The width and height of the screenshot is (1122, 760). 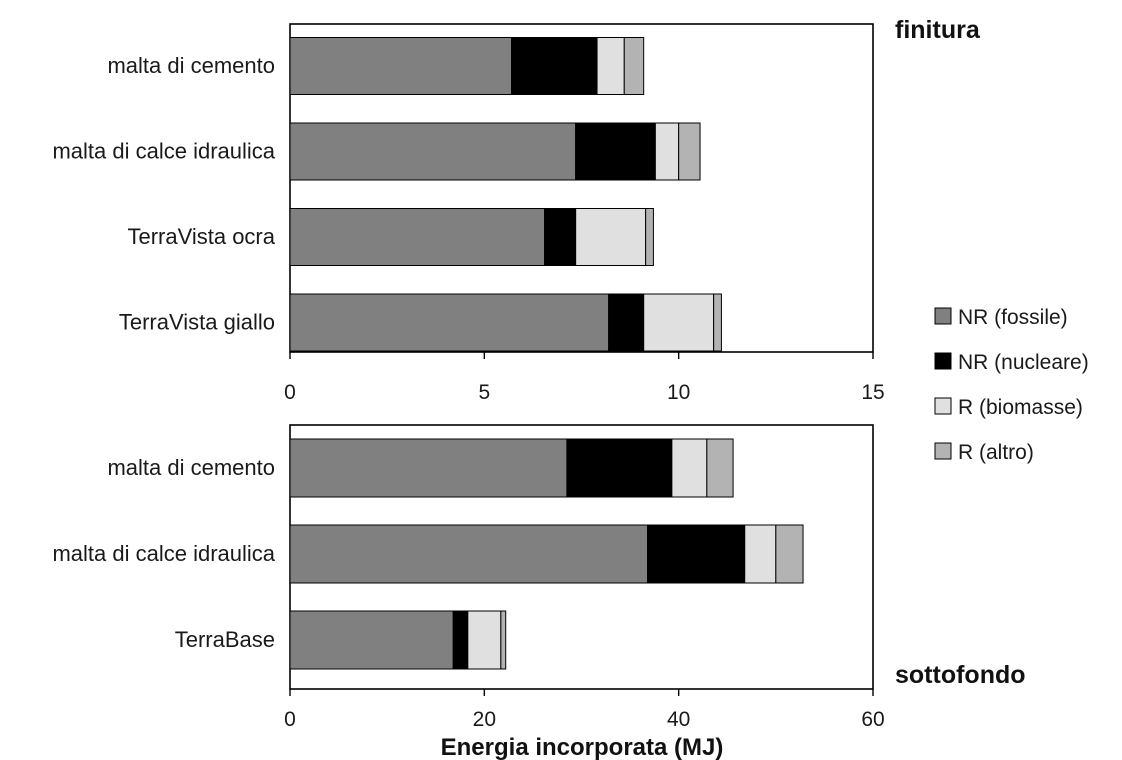 What do you see at coordinates (197, 322) in the screenshot?
I see `category-label: TerraVista giallo` at bounding box center [197, 322].